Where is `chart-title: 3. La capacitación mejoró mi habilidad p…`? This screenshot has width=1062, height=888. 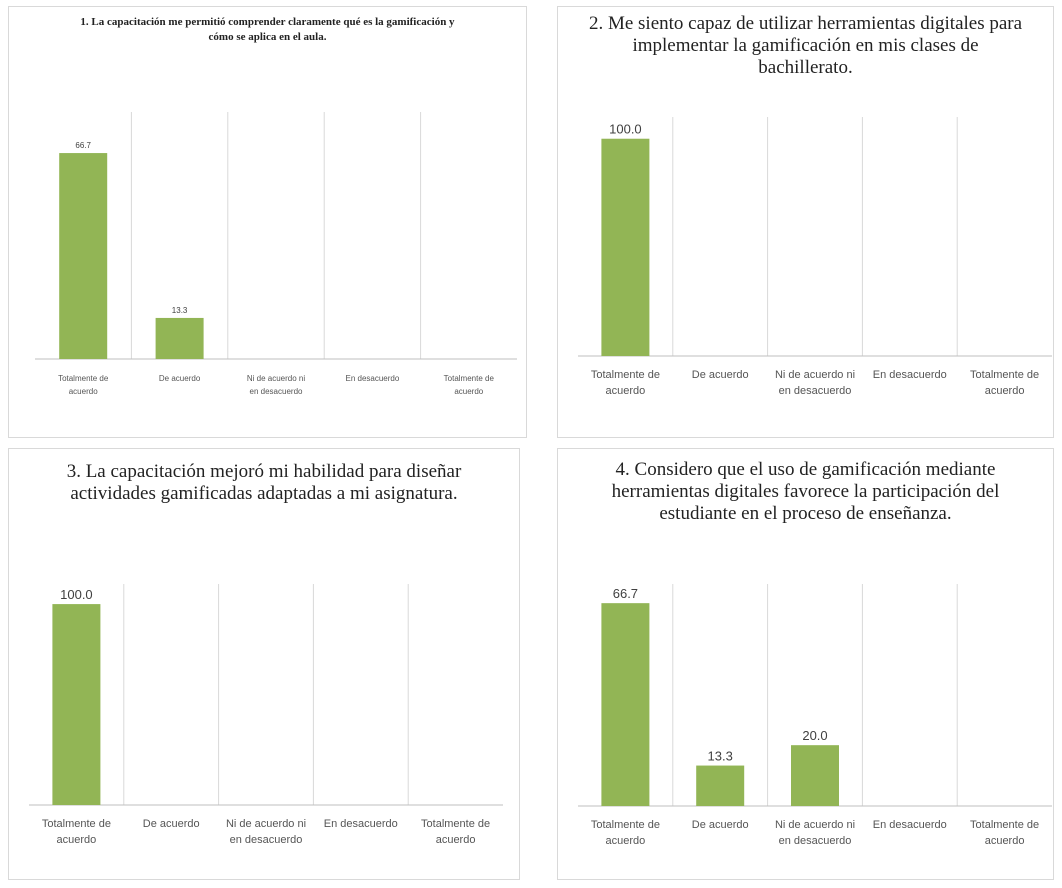 chart-title: 3. La capacitación mejoró mi habilidad p… is located at coordinates (264, 482).